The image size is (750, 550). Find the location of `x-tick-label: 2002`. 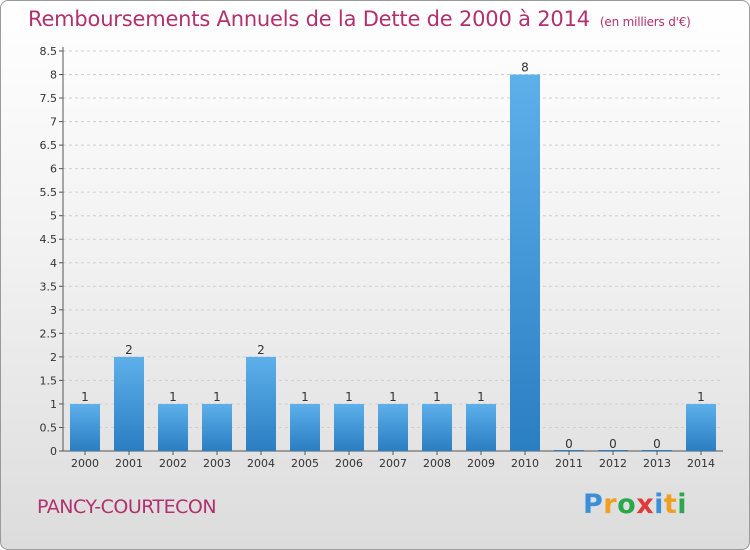

x-tick-label: 2002 is located at coordinates (173, 463).